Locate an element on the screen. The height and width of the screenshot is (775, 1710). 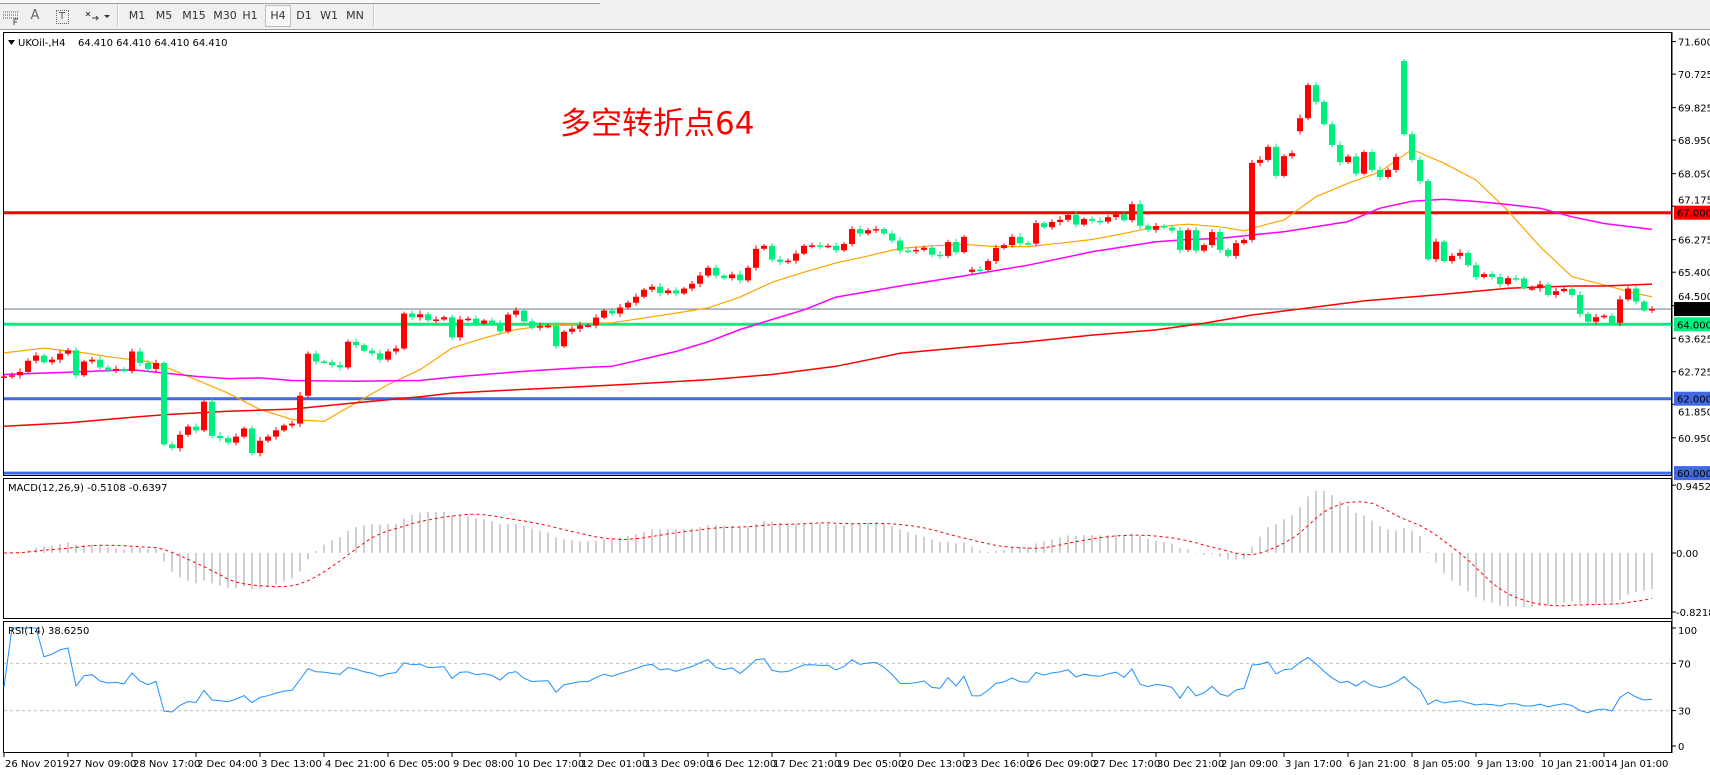
text-label-tool-button: T is located at coordinates (62, 16).